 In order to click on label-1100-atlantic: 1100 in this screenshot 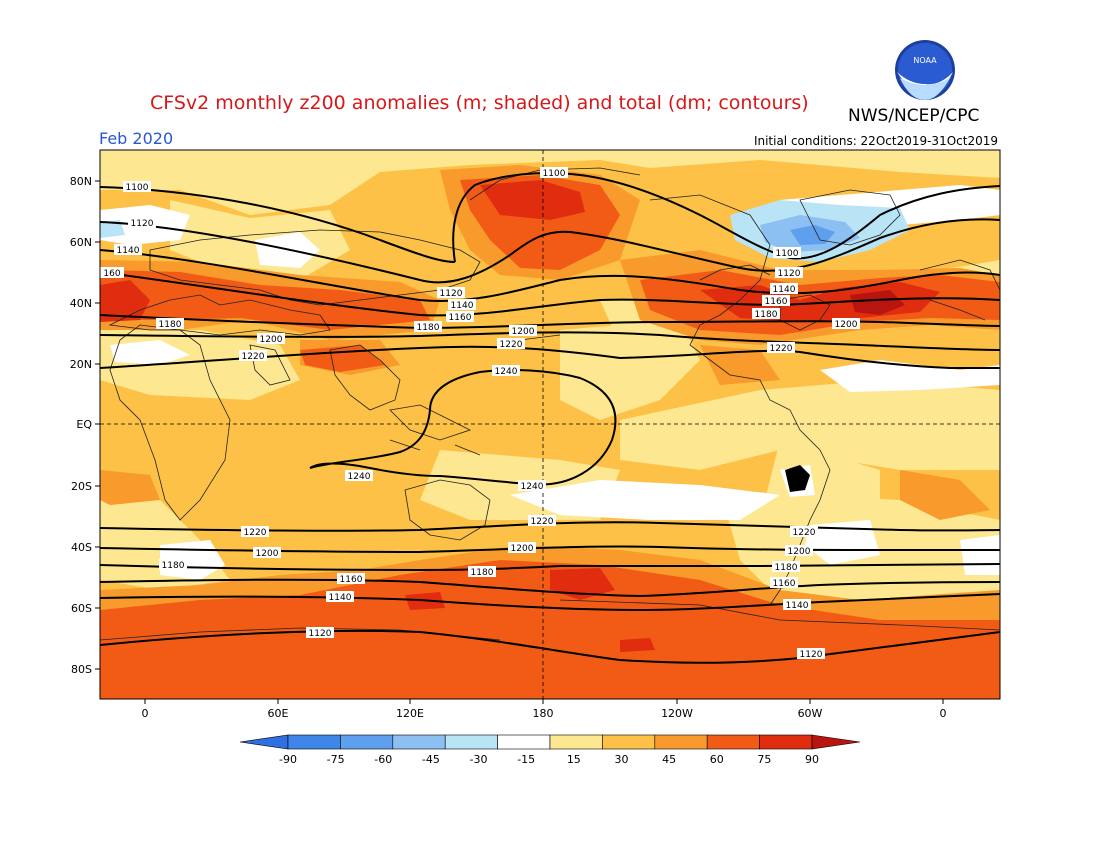, I will do `click(787, 254)`.